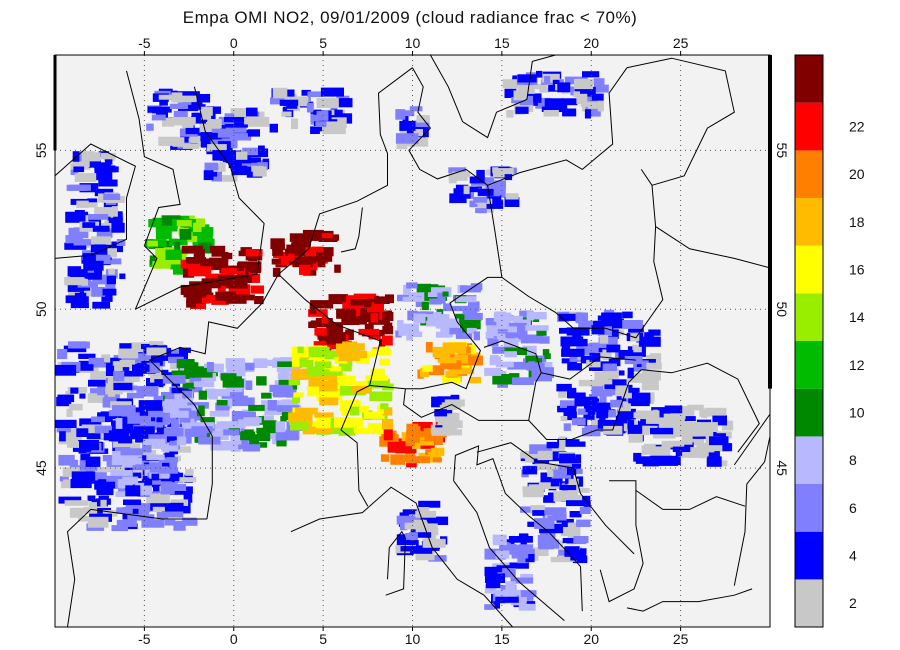 This screenshot has height=650, width=900. Describe the element at coordinates (509, 550) in the screenshot. I see `coastline` at that location.